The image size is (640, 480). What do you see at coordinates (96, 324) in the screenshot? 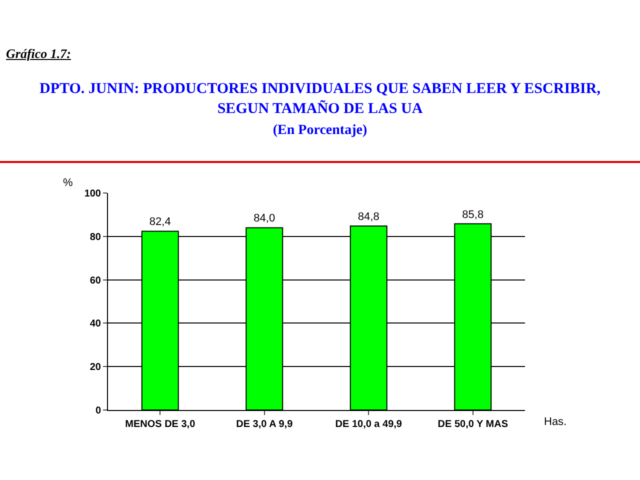
I see `y-tick-label: 40` at bounding box center [96, 324].